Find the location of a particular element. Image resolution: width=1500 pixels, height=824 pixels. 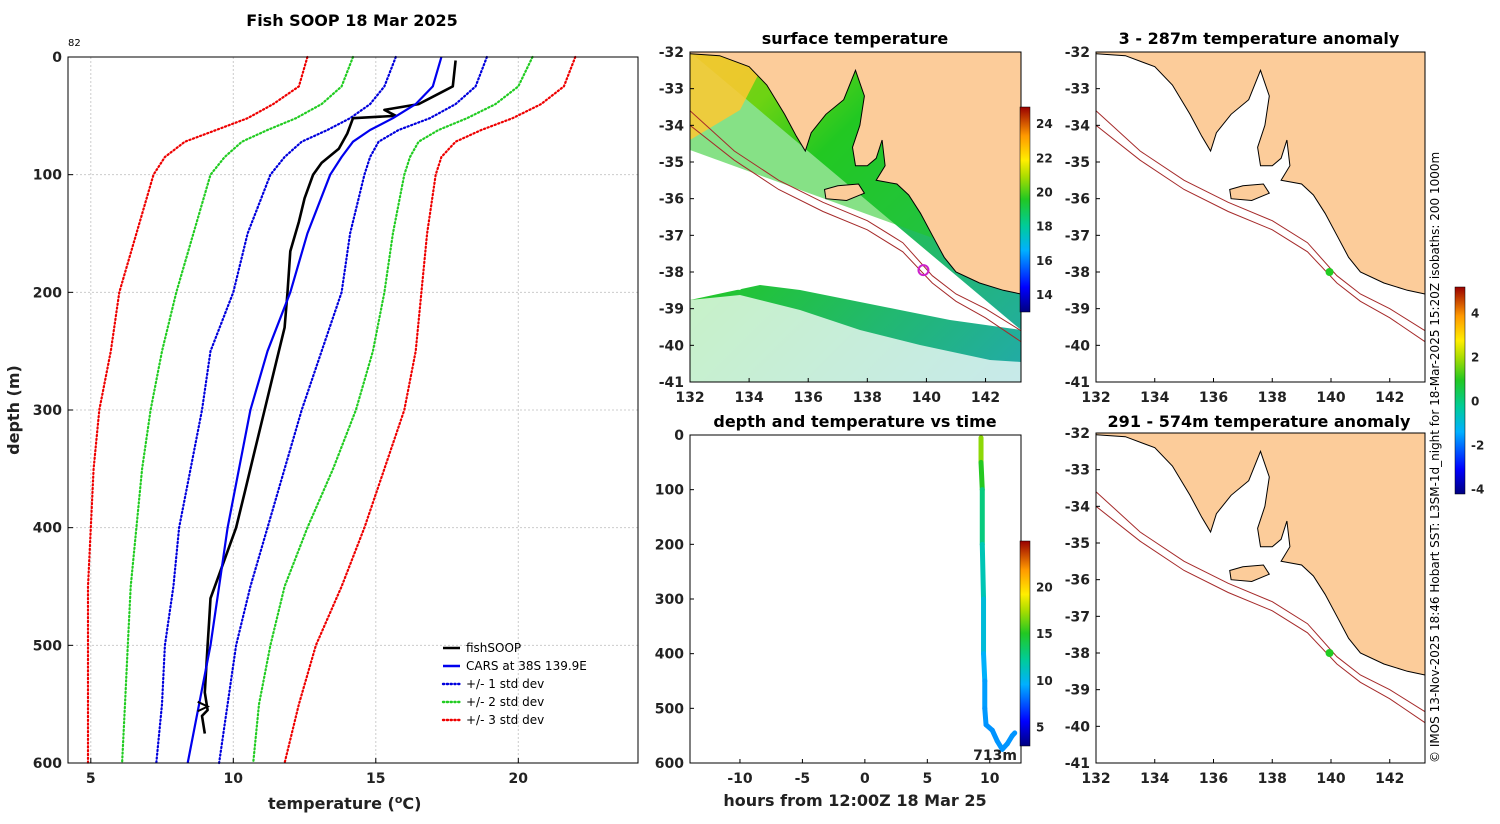

profile-y-axis-label: depth (m) is located at coordinates (13, 410).